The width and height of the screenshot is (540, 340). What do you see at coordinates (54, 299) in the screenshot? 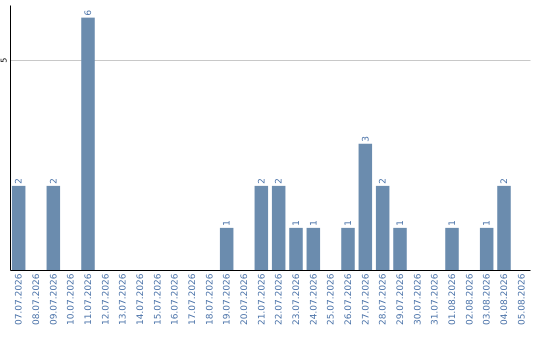
I see `x-tick-label: 09.07.2026` at bounding box center [54, 299].